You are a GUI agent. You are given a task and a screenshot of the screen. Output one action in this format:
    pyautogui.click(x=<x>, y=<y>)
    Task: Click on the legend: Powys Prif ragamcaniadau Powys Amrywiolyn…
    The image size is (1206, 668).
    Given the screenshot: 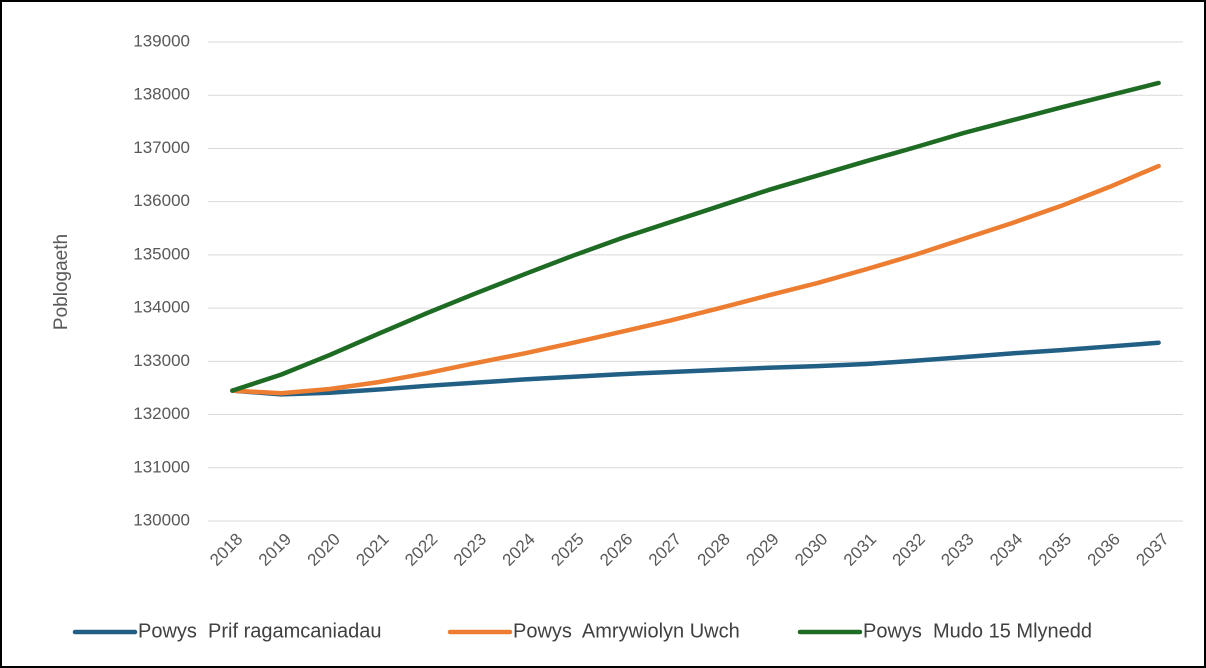 What is the action you would take?
    pyautogui.click(x=582, y=631)
    